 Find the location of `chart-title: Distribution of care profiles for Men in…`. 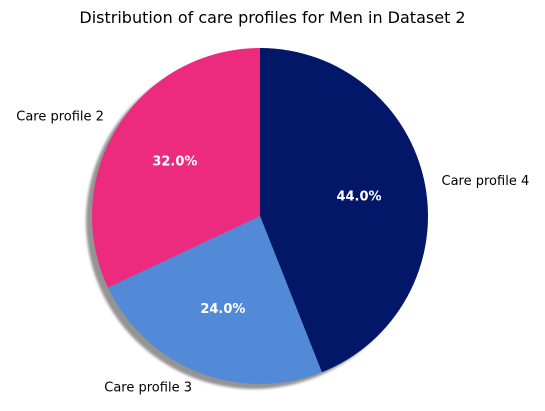

chart-title: Distribution of care profiles for Men in… is located at coordinates (272, 17).